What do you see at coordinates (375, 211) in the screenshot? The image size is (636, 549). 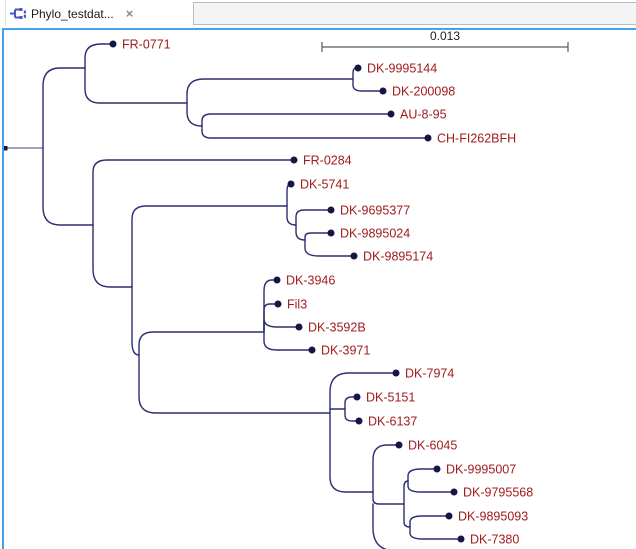 I see `leaf-label: DK-9695377` at bounding box center [375, 211].